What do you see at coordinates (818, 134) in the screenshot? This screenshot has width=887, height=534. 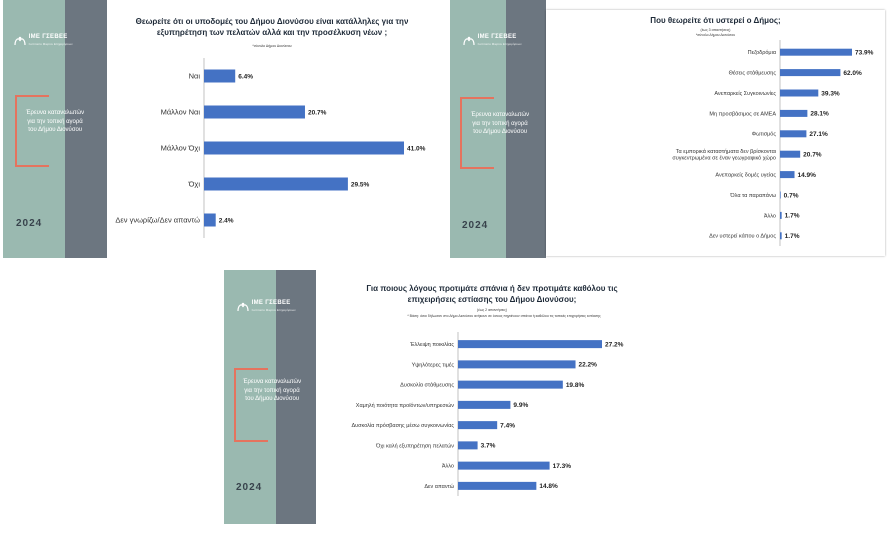 I see `data-label: 27.1%` at bounding box center [818, 134].